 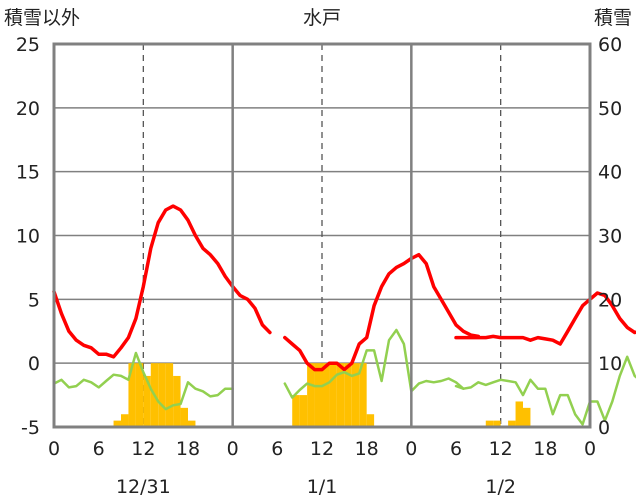 I want to click on y-left-tick-label: 20, so click(x=28, y=109).